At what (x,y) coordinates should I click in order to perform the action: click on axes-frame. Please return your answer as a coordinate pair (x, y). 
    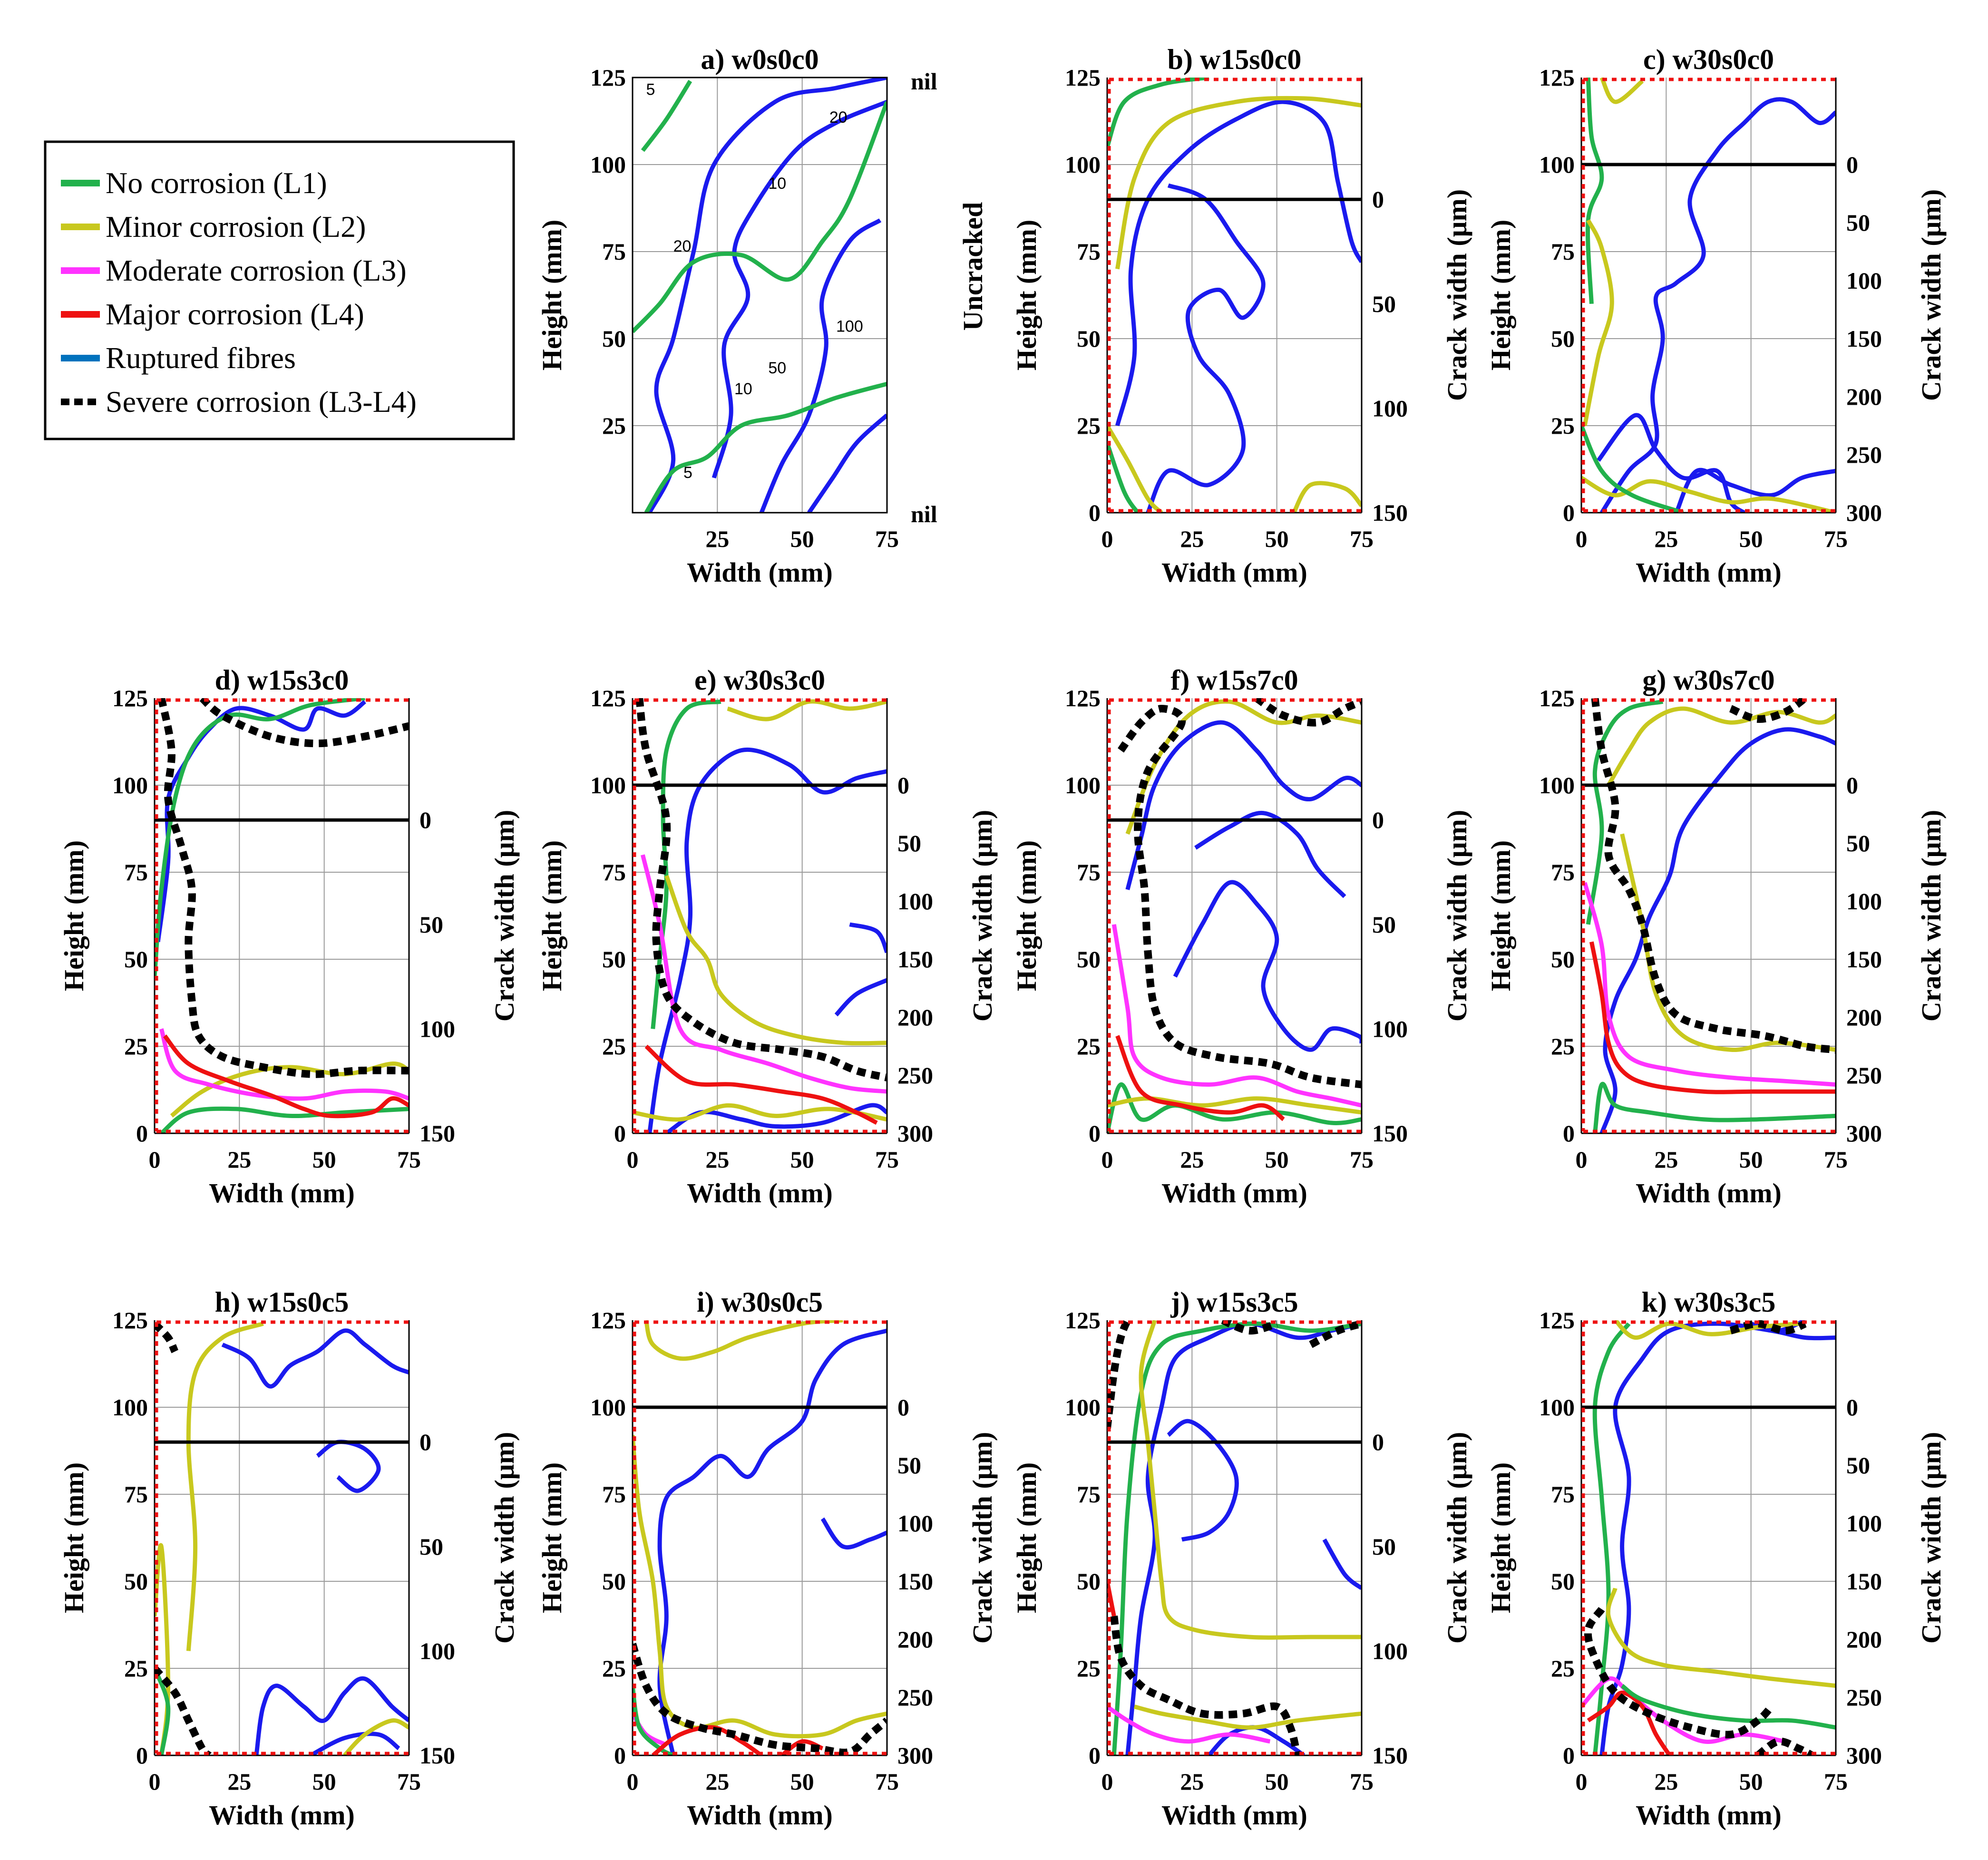
    Looking at the image, I should click on (760, 295).